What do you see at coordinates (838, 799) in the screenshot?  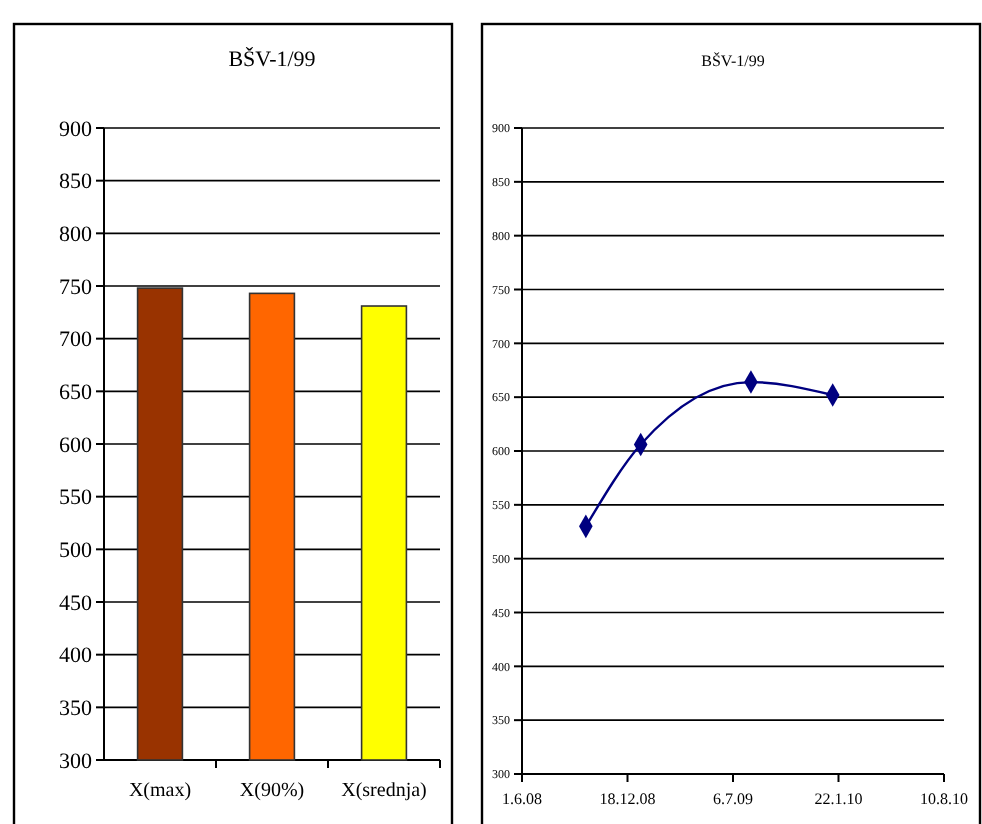 I see `x-tick-label: 22.1.10` at bounding box center [838, 799].